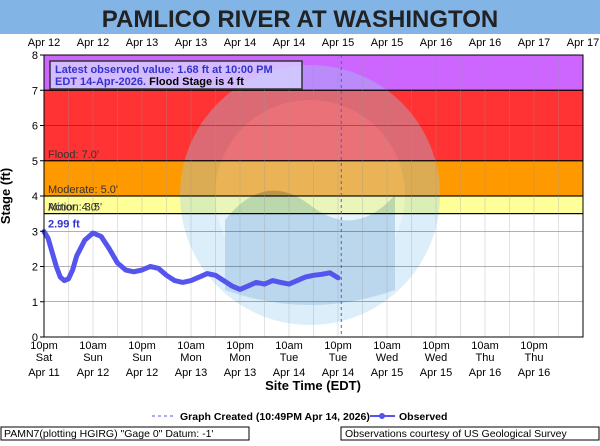 Image resolution: width=600 pixels, height=446 pixels. I want to click on chart-title: PAMLICO RIVER AT WASHINGTON, so click(300, 19).